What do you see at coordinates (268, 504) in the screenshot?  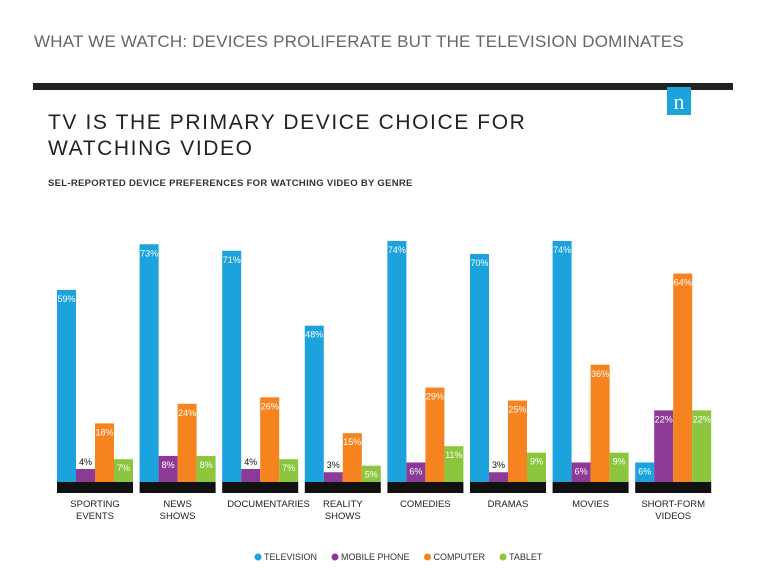 I see `x-tick-label: DOCUMENTARIES` at bounding box center [268, 504].